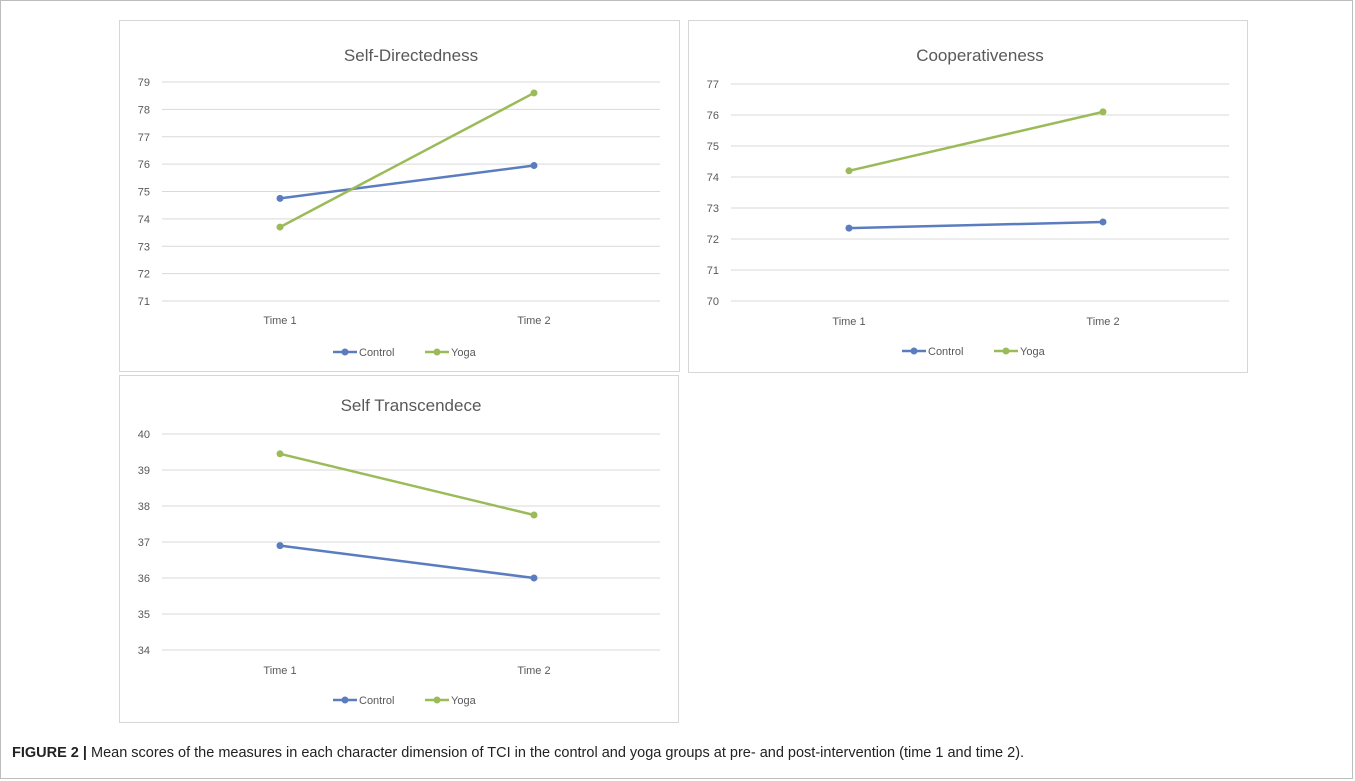  I want to click on chart-title: Self Transcendece, so click(411, 405).